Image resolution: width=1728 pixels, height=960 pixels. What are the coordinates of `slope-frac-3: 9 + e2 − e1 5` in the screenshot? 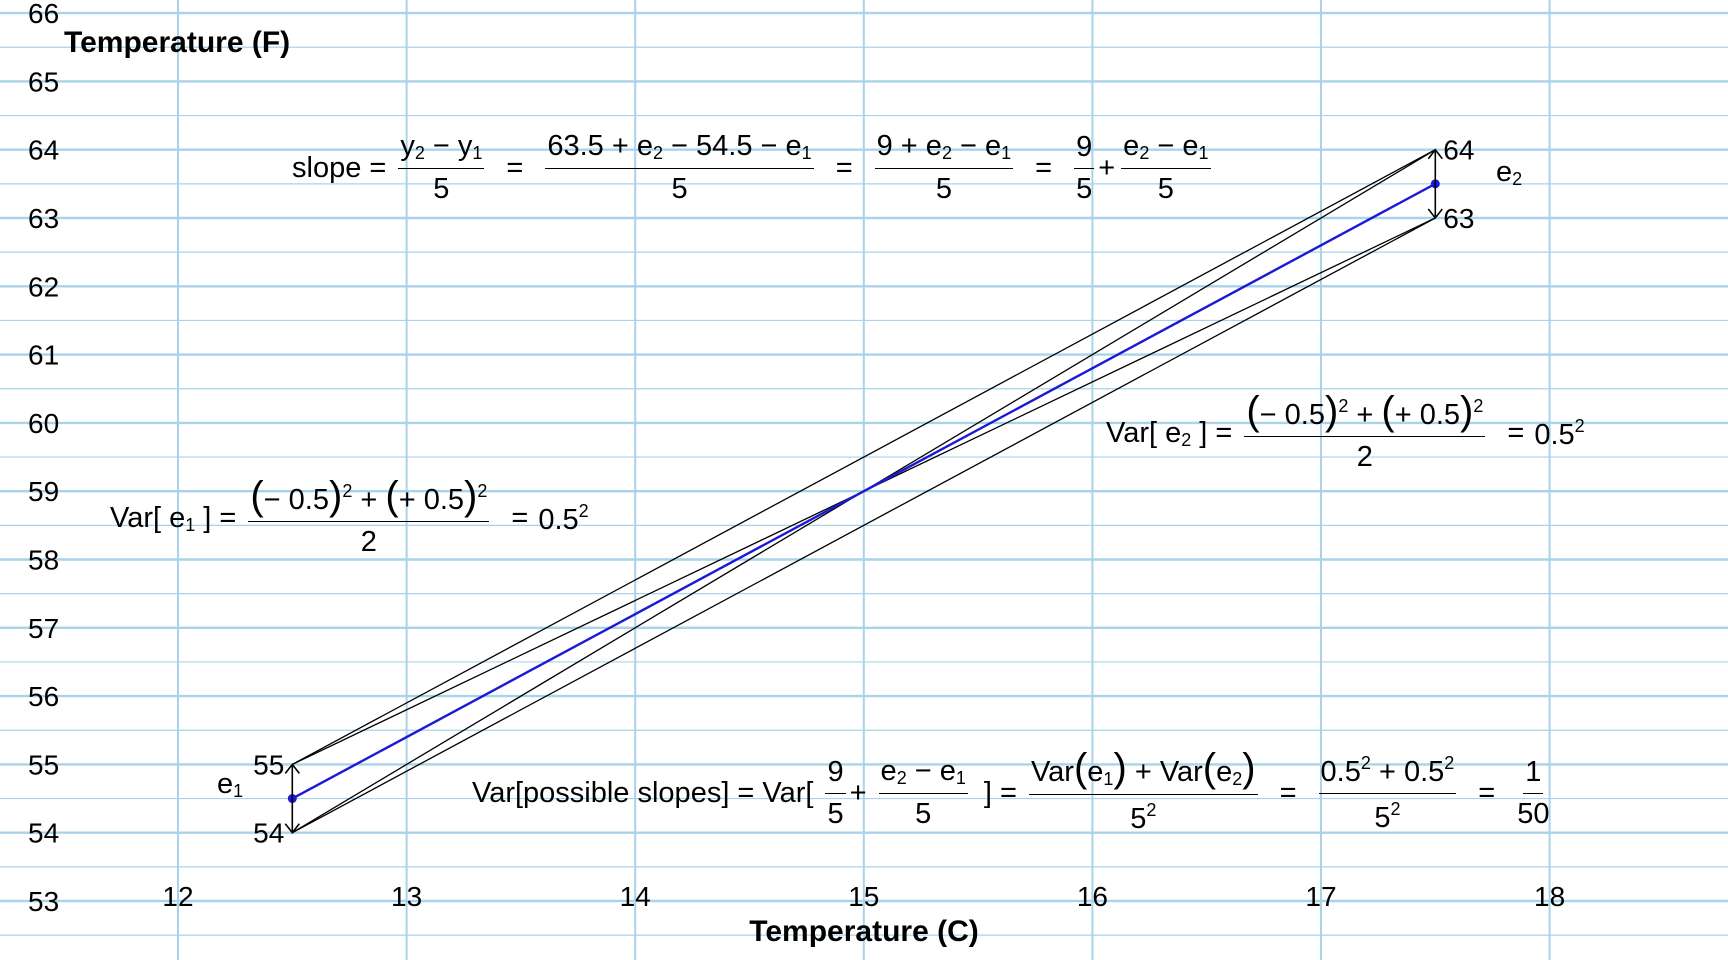 It's located at (944, 168).